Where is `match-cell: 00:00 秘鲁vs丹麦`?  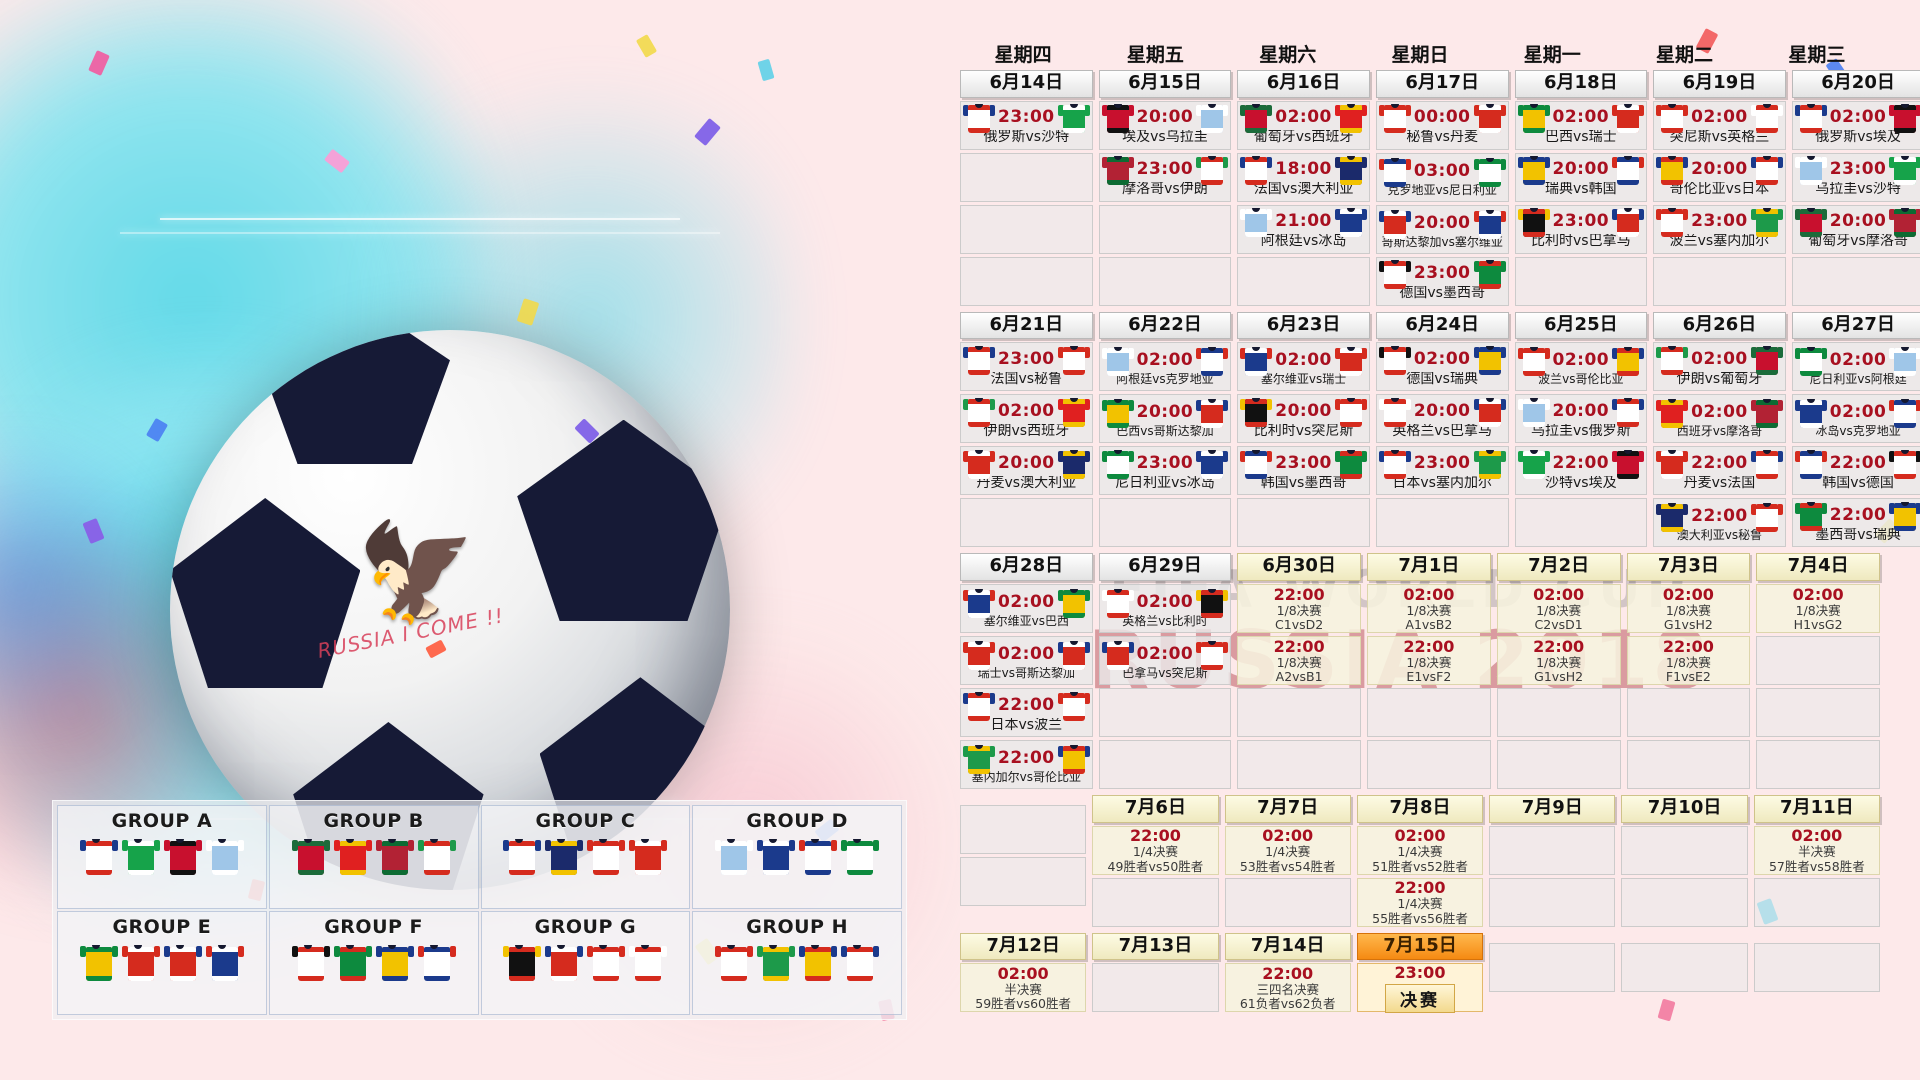
match-cell: 00:00 秘鲁vs丹麦 is located at coordinates (1442, 125).